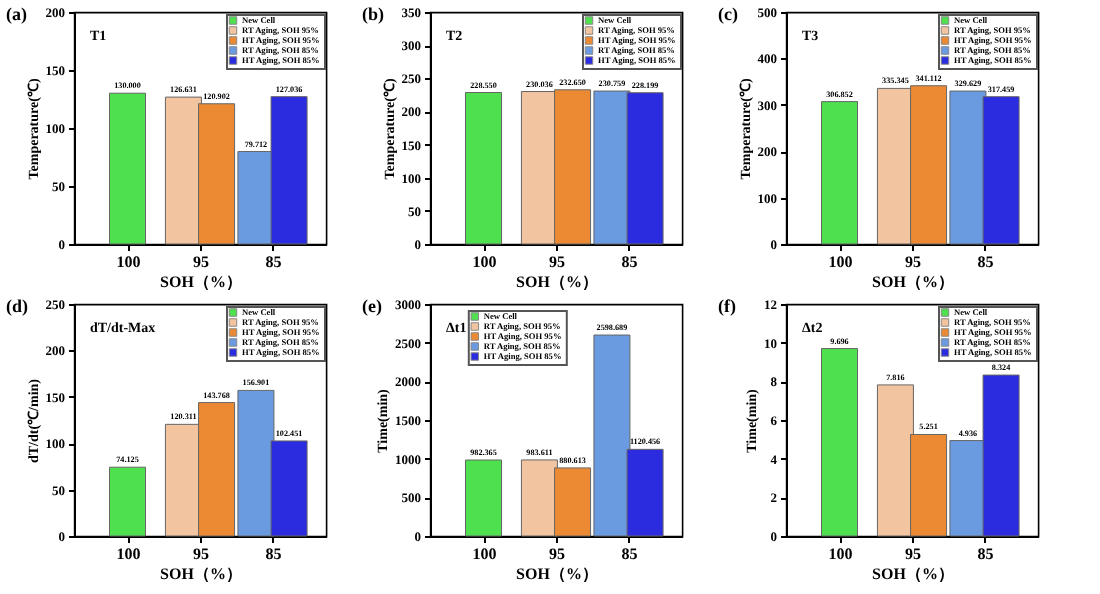 Image resolution: width=1100 pixels, height=594 pixels. I want to click on chart-title: (c), so click(728, 14).